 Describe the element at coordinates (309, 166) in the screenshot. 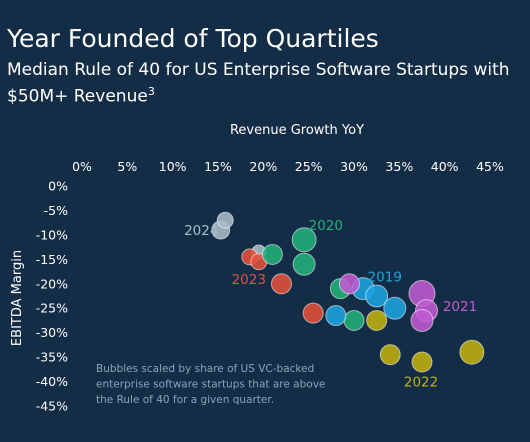

I see `x-tick-label: 25%` at that location.